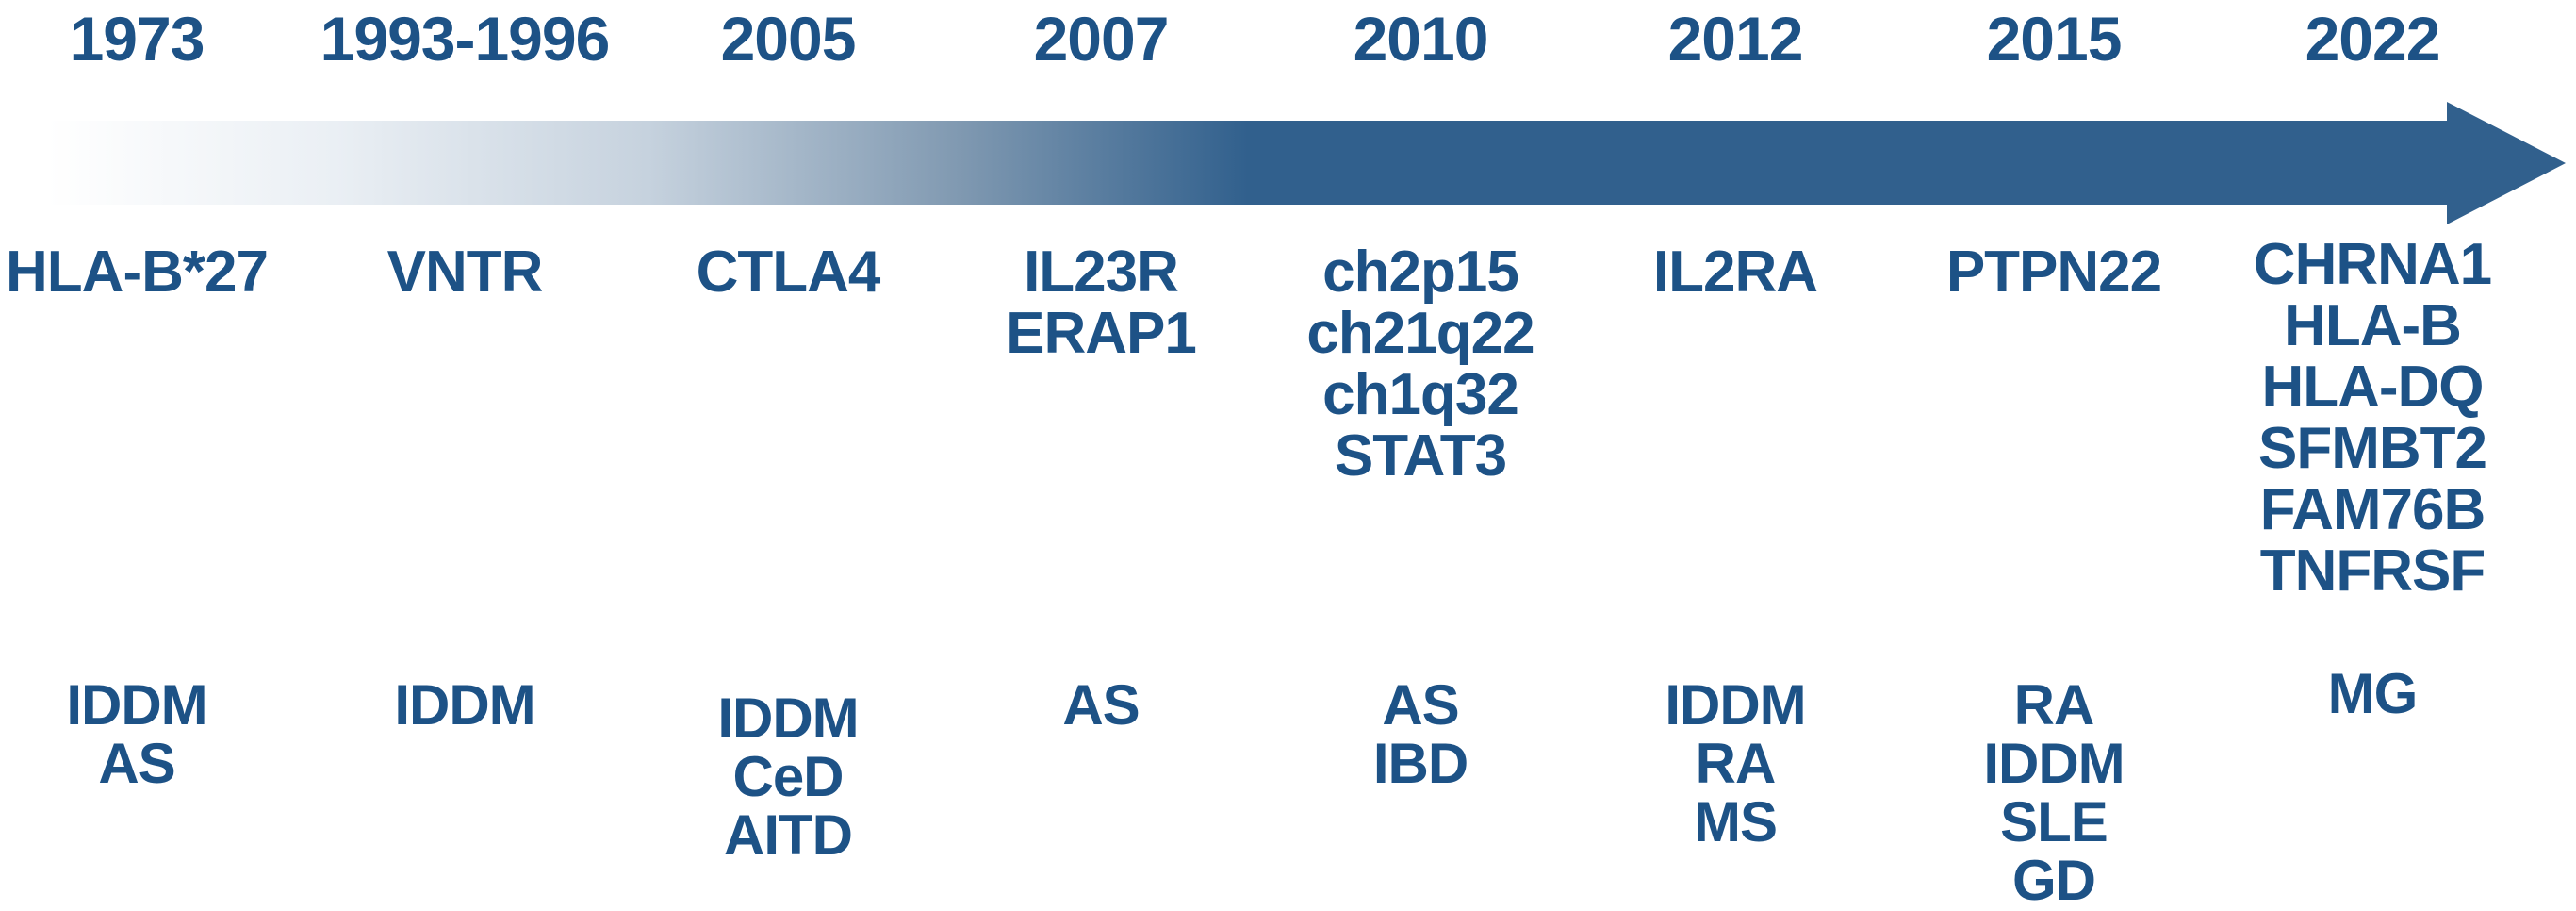  I want to click on gene-list: HLA-B*27, so click(146, 272).